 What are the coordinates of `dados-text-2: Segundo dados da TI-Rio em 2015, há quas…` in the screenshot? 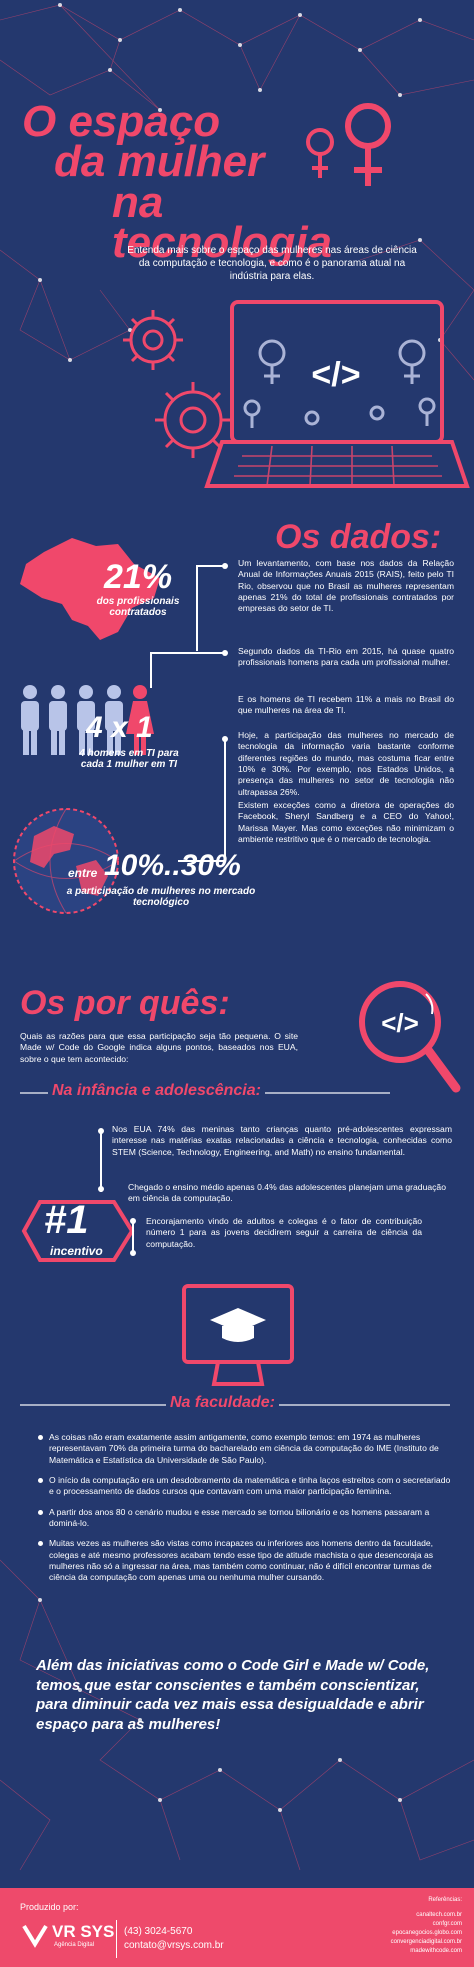 It's located at (346, 657).